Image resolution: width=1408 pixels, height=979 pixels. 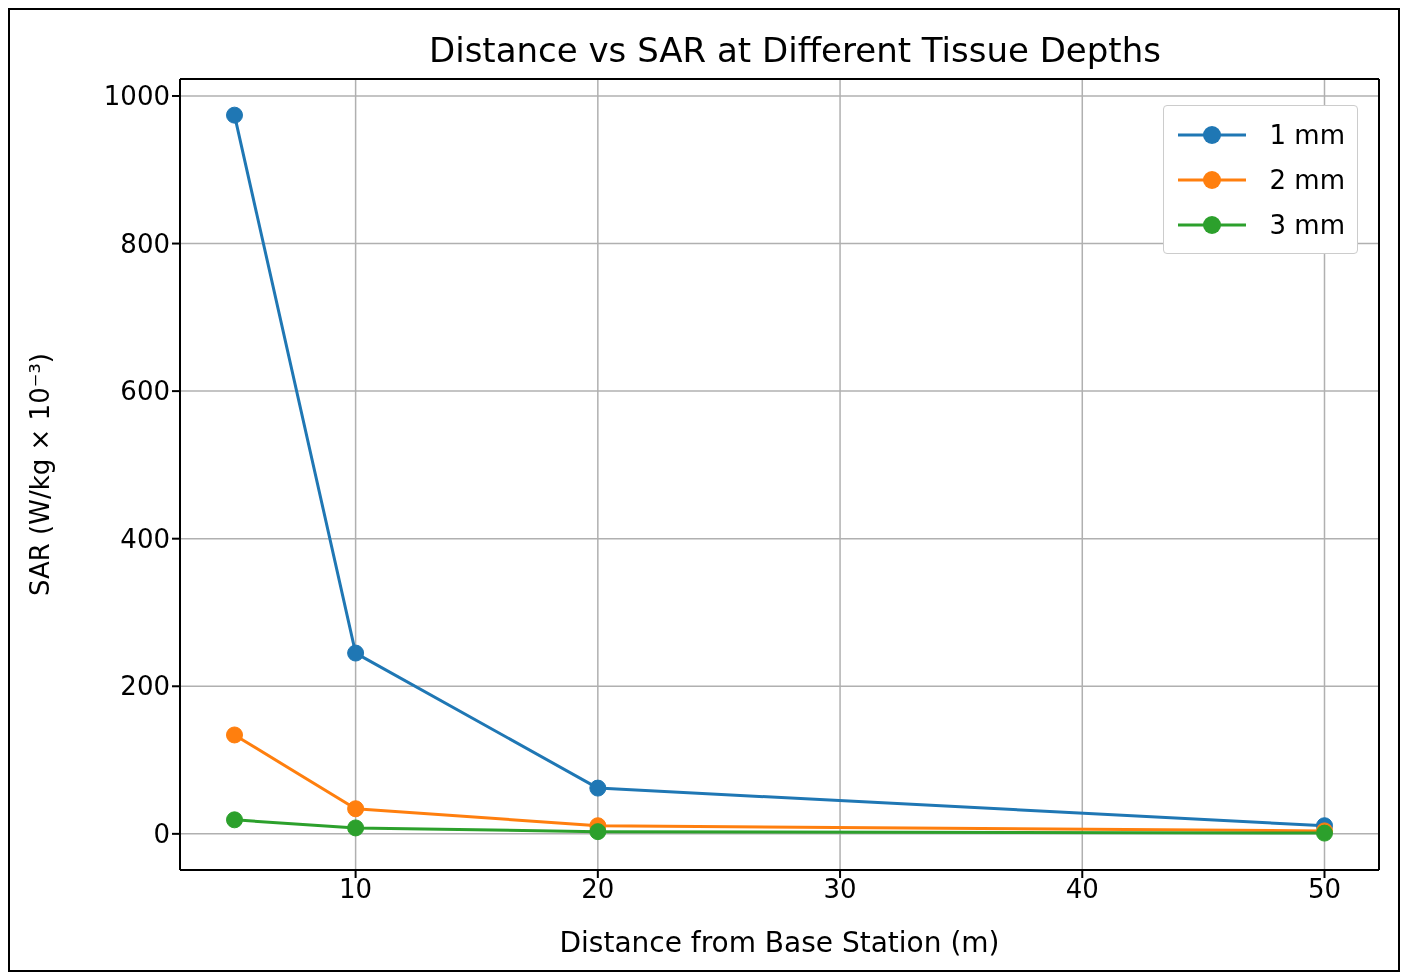 What do you see at coordinates (1324, 889) in the screenshot?
I see `x-tick-label: 50` at bounding box center [1324, 889].